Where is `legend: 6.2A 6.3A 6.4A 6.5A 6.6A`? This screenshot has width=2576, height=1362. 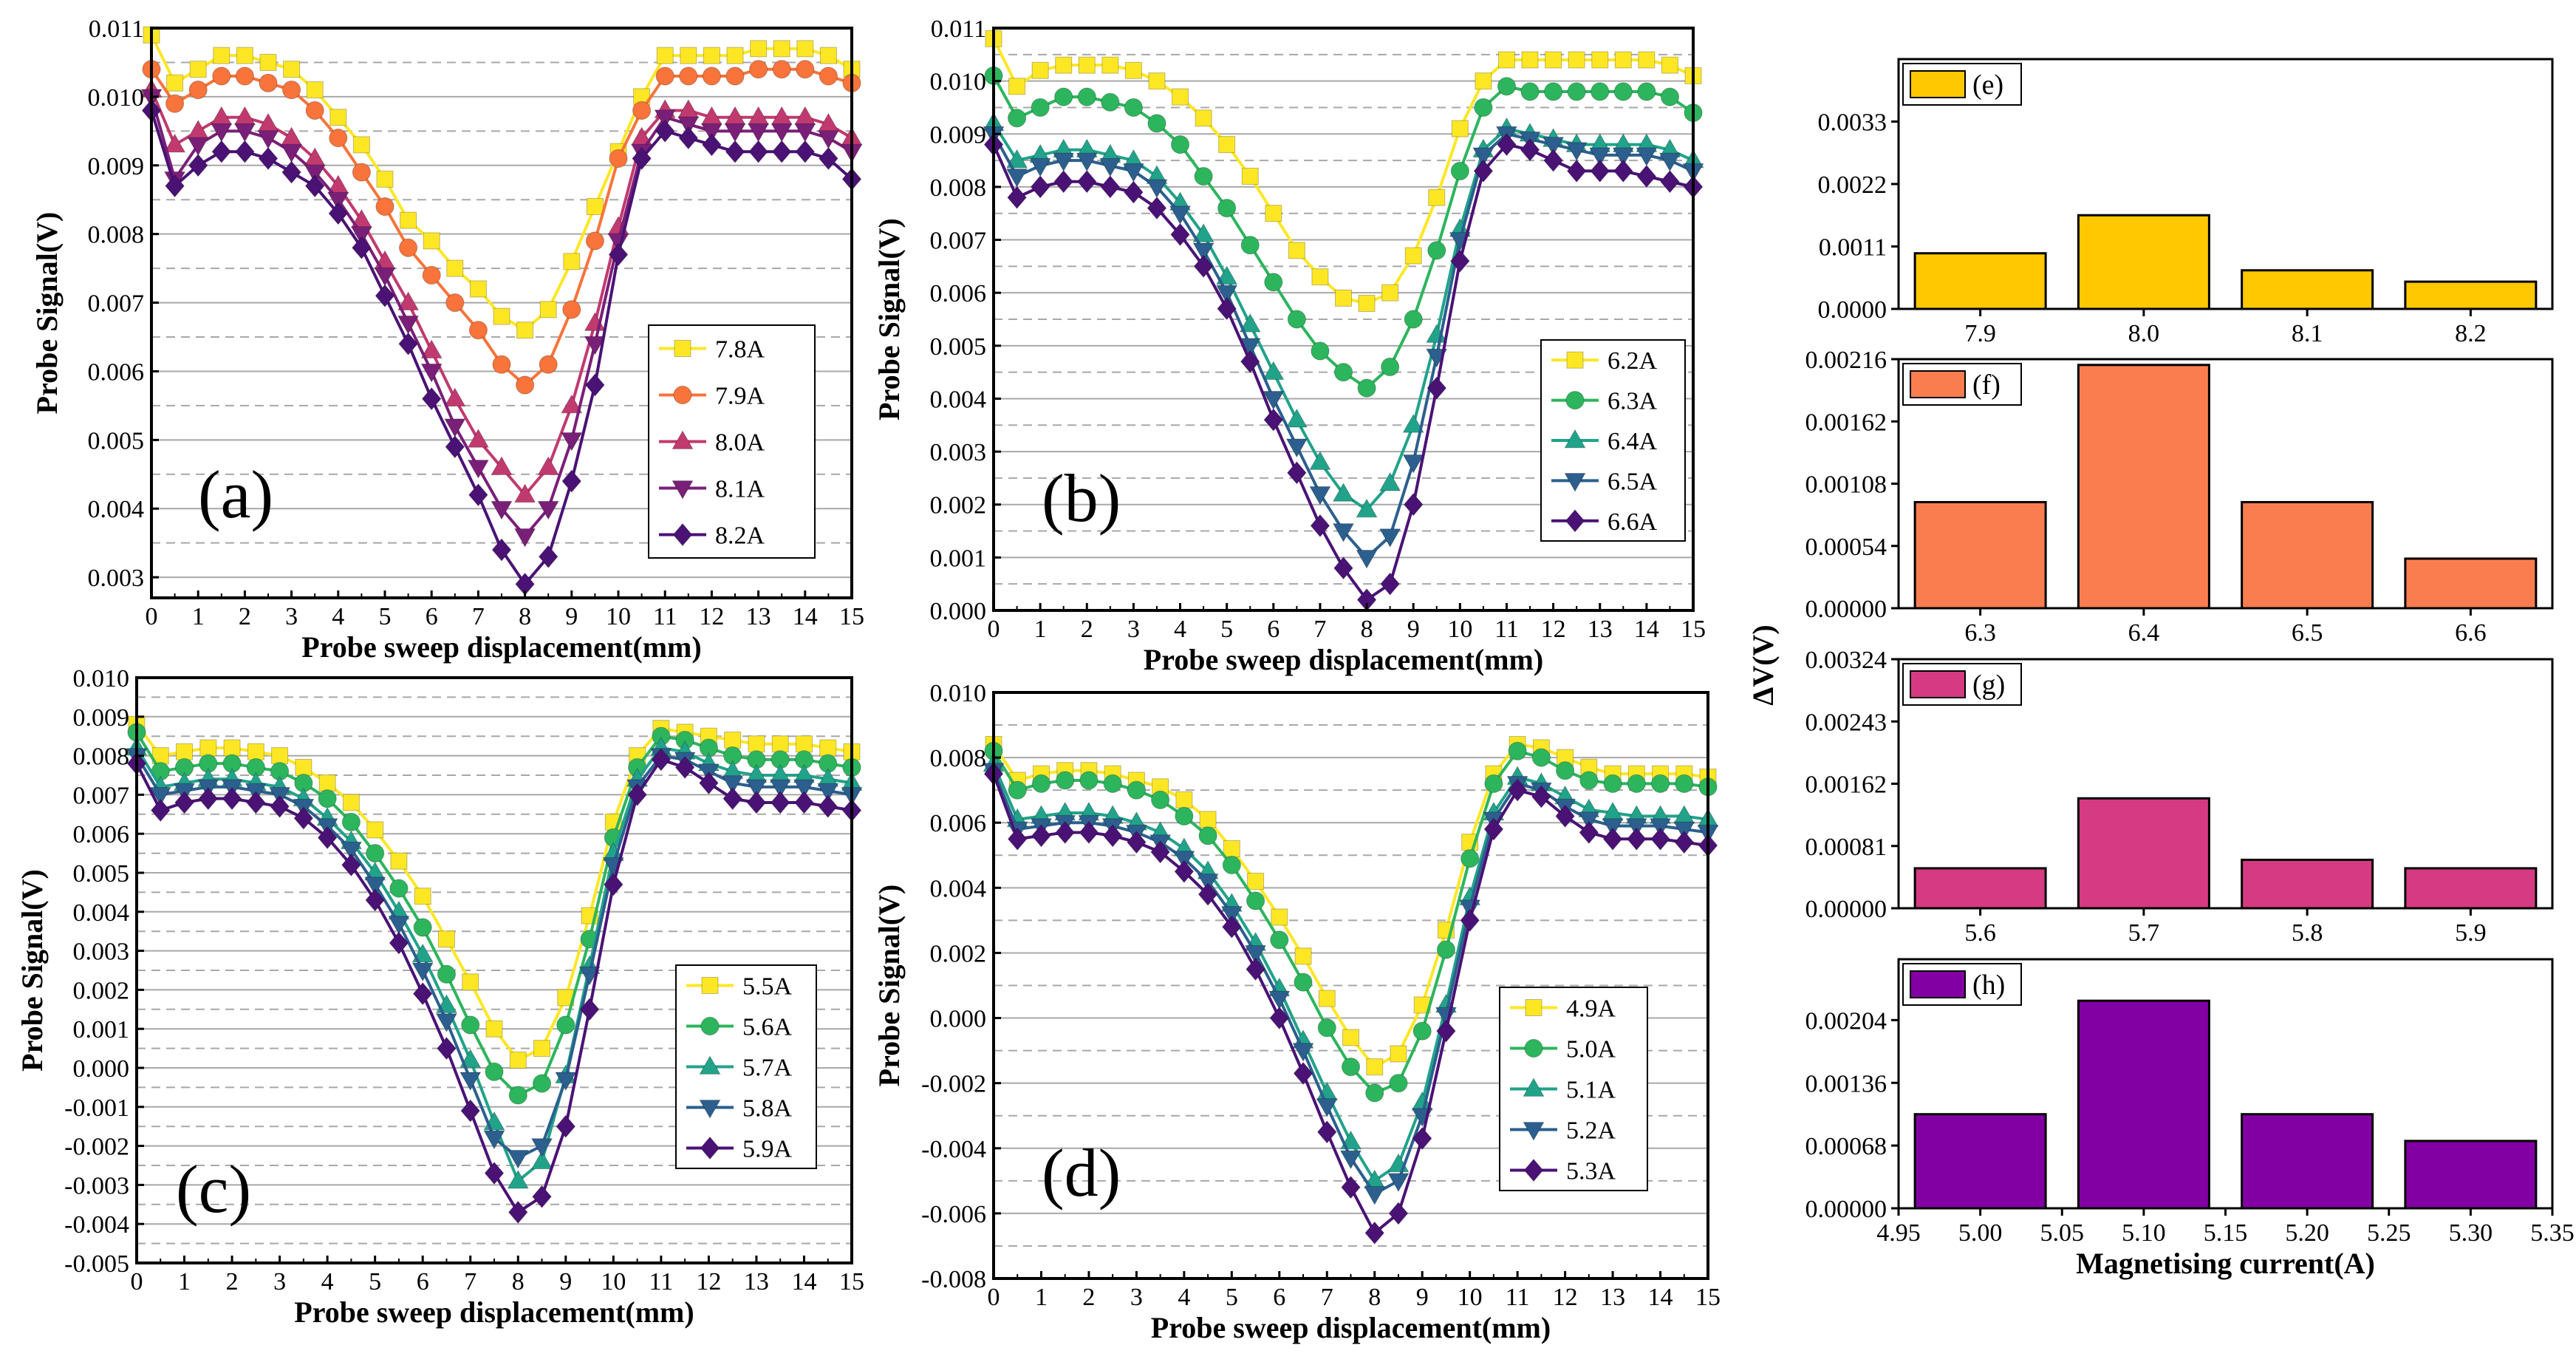
legend: 6.2A 6.3A 6.4A 6.5A 6.6A is located at coordinates (1613, 440).